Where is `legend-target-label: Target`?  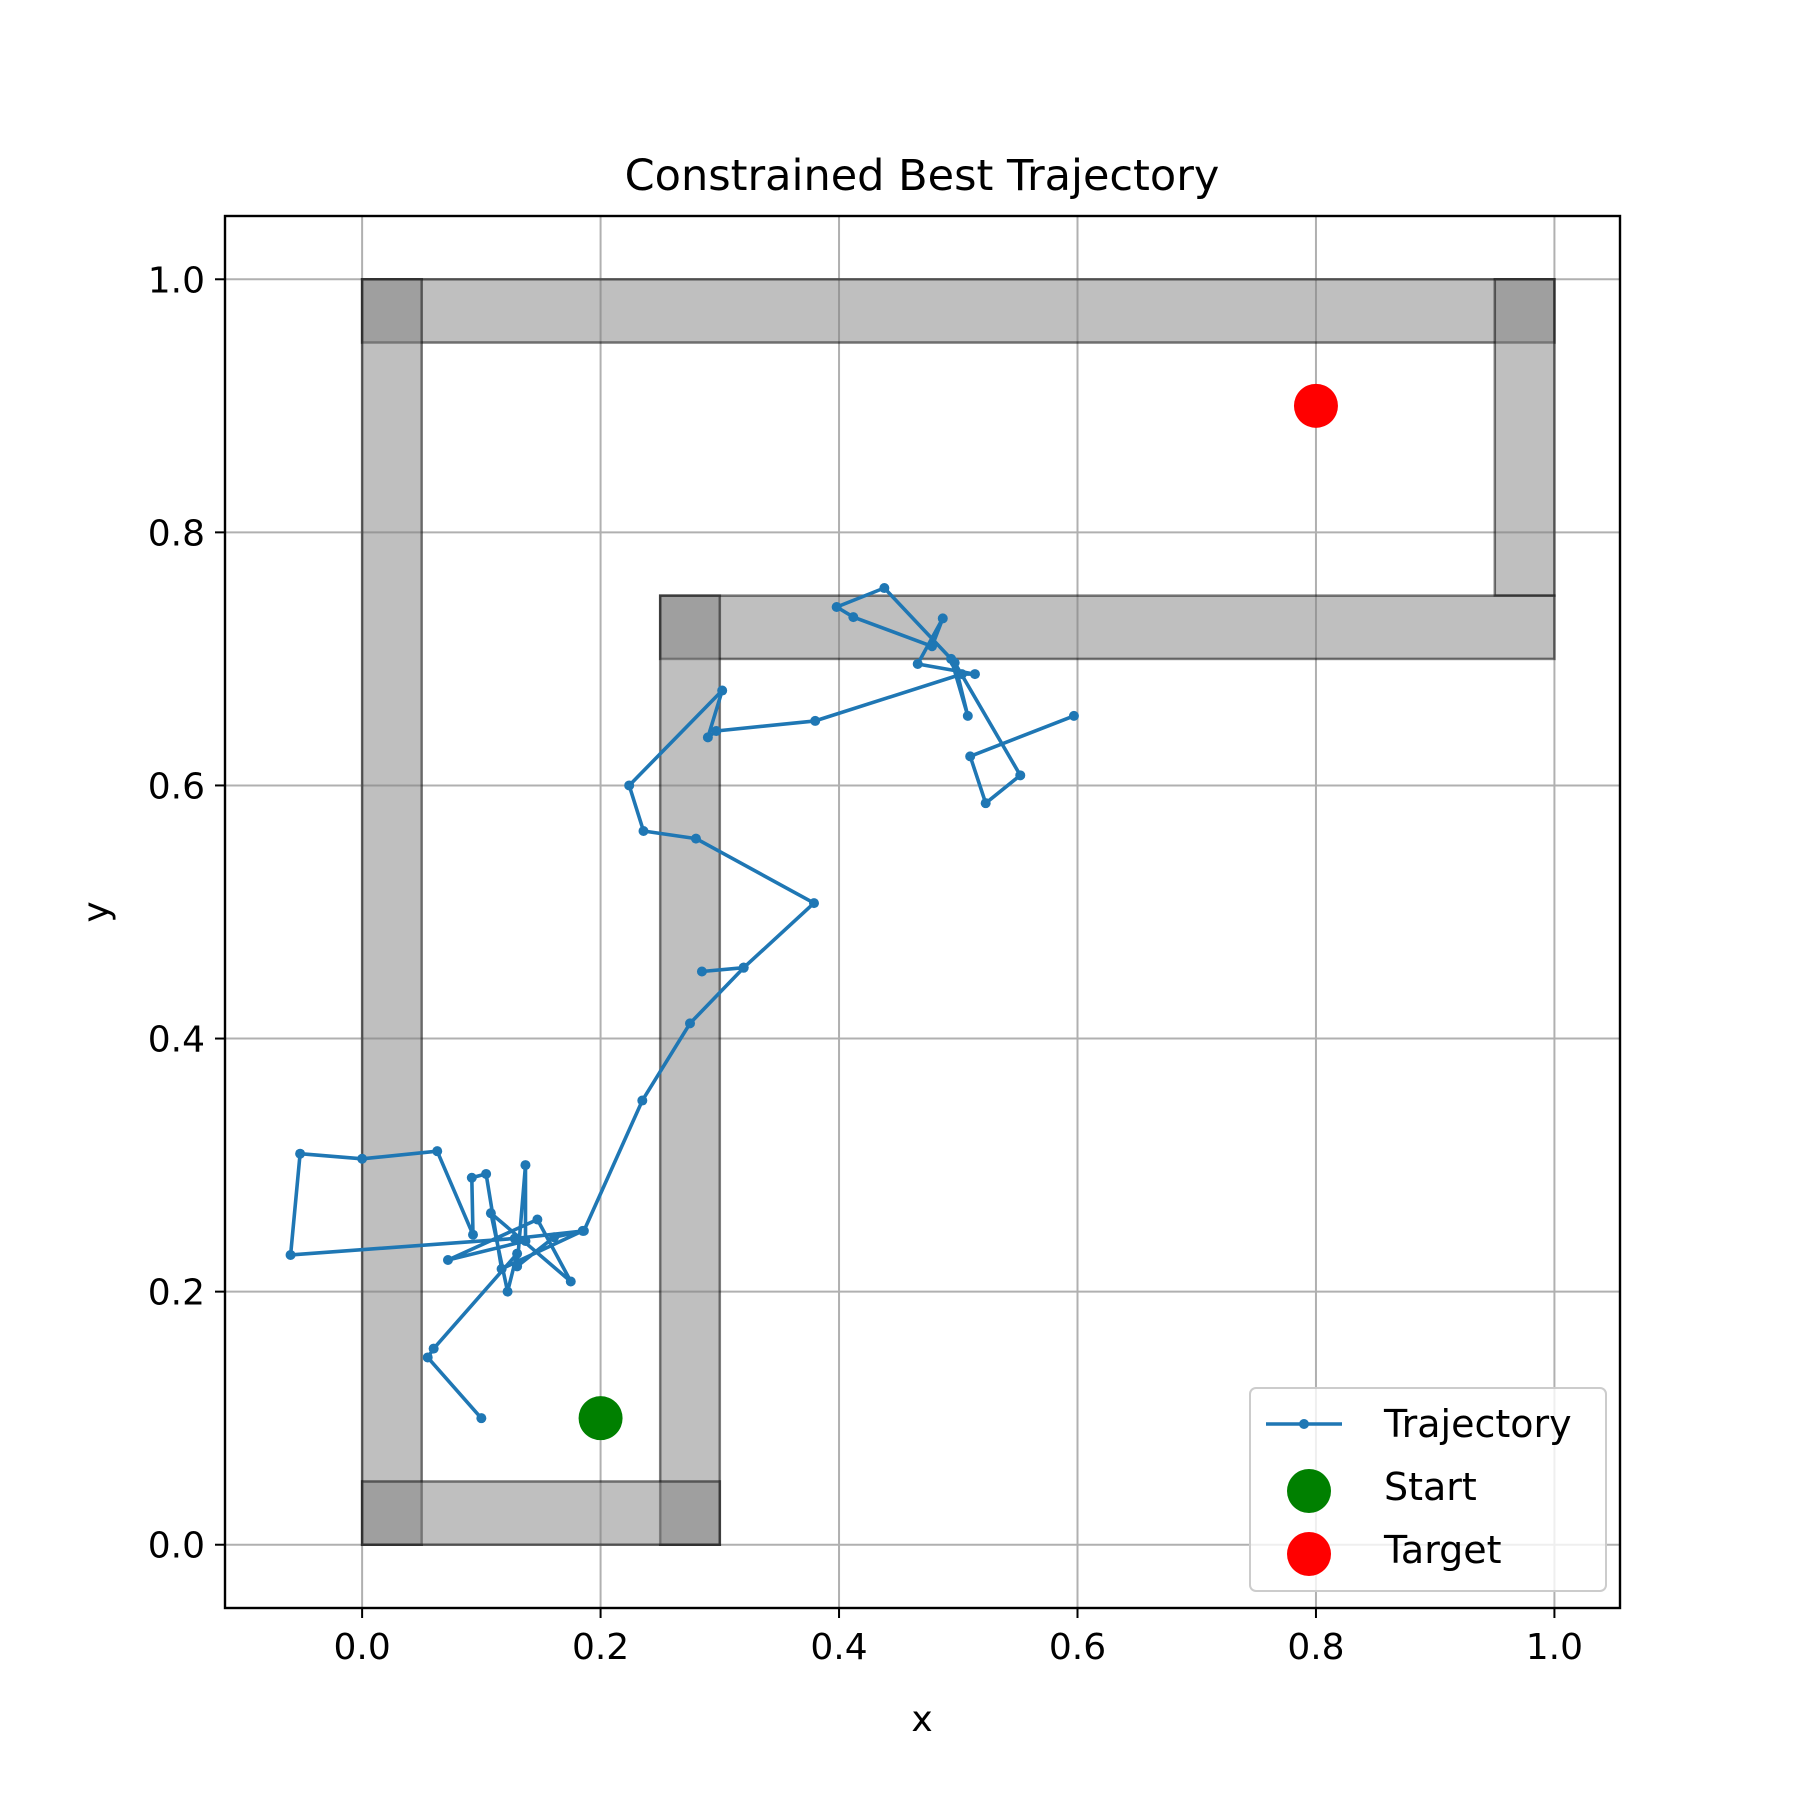 legend-target-label: Target is located at coordinates (1442, 1550).